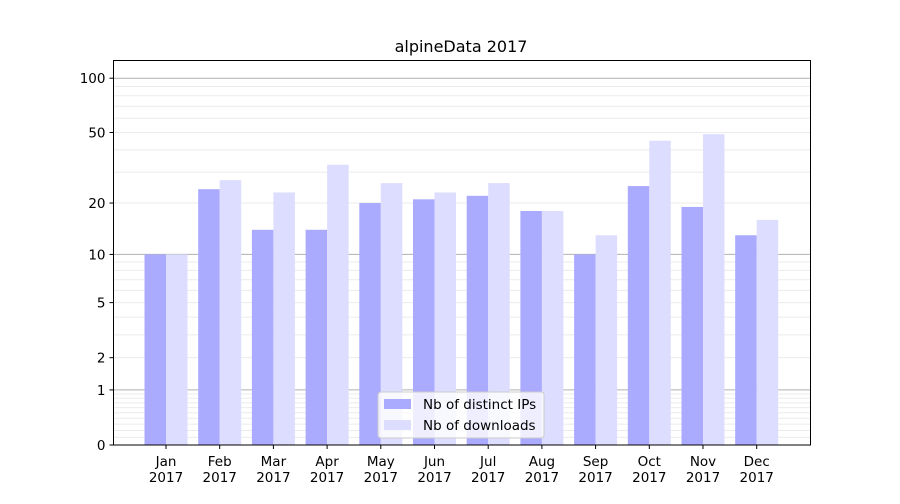  I want to click on x-tick-label: Jul 2017, so click(488, 470).